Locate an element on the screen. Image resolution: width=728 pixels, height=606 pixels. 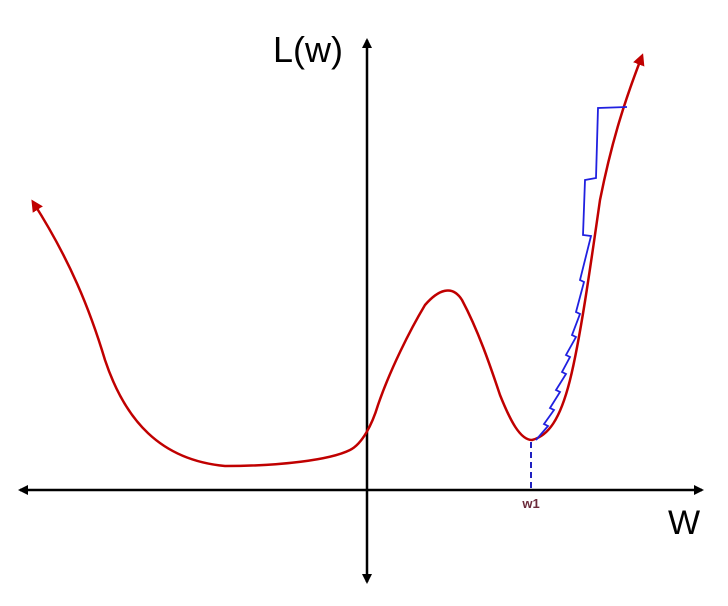
x-axis-label: W is located at coordinates (684, 523).